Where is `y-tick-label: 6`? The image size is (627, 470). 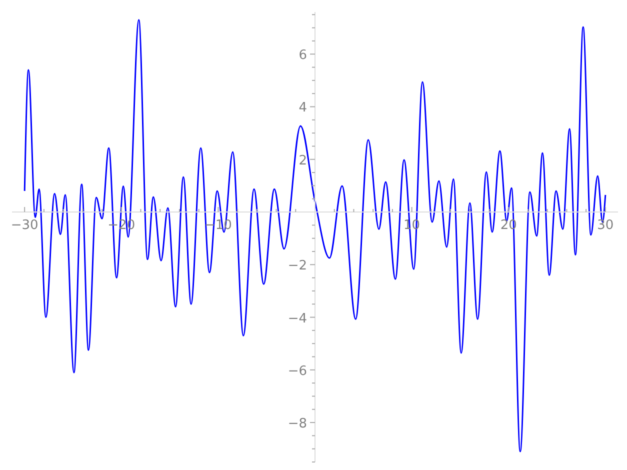
y-tick-label: 6 is located at coordinates (302, 56).